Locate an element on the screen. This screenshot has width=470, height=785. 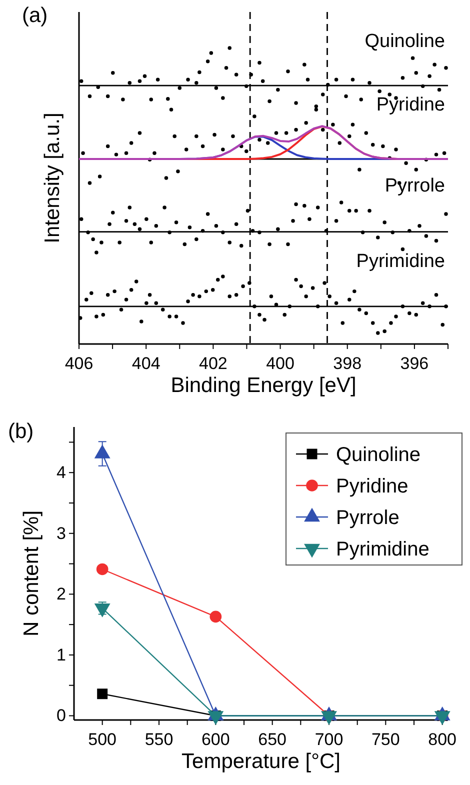
series-label: Pyridine is located at coordinates (410, 105).